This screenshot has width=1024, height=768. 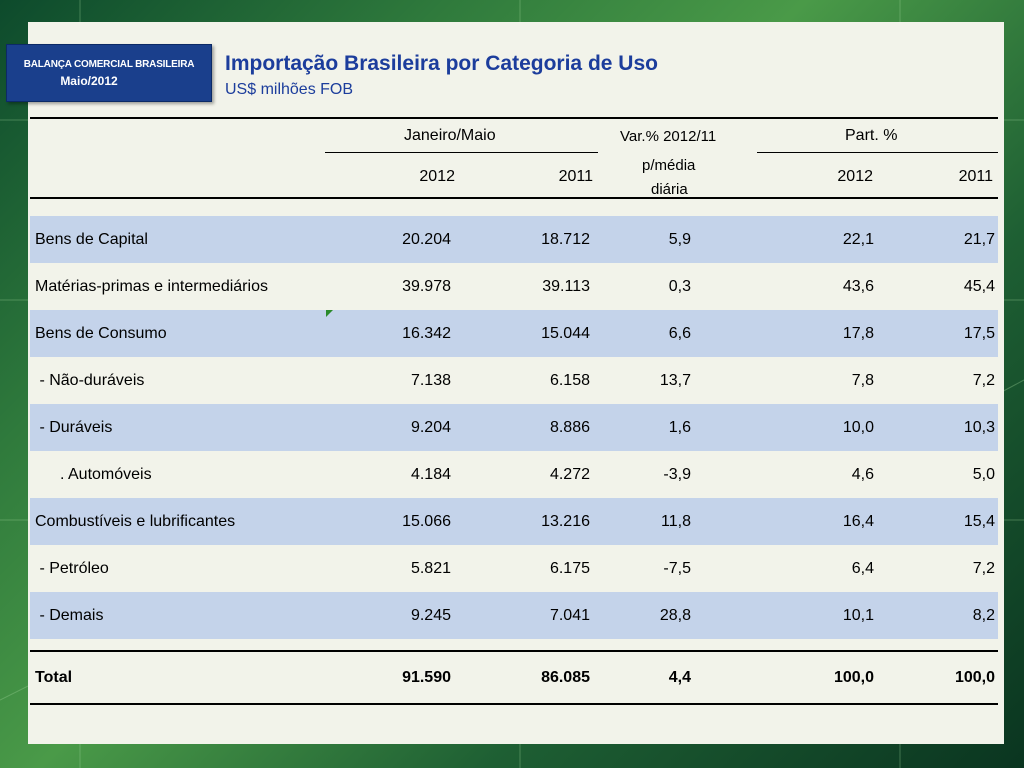 I want to click on cell-var: 11,8, so click(x=676, y=521).